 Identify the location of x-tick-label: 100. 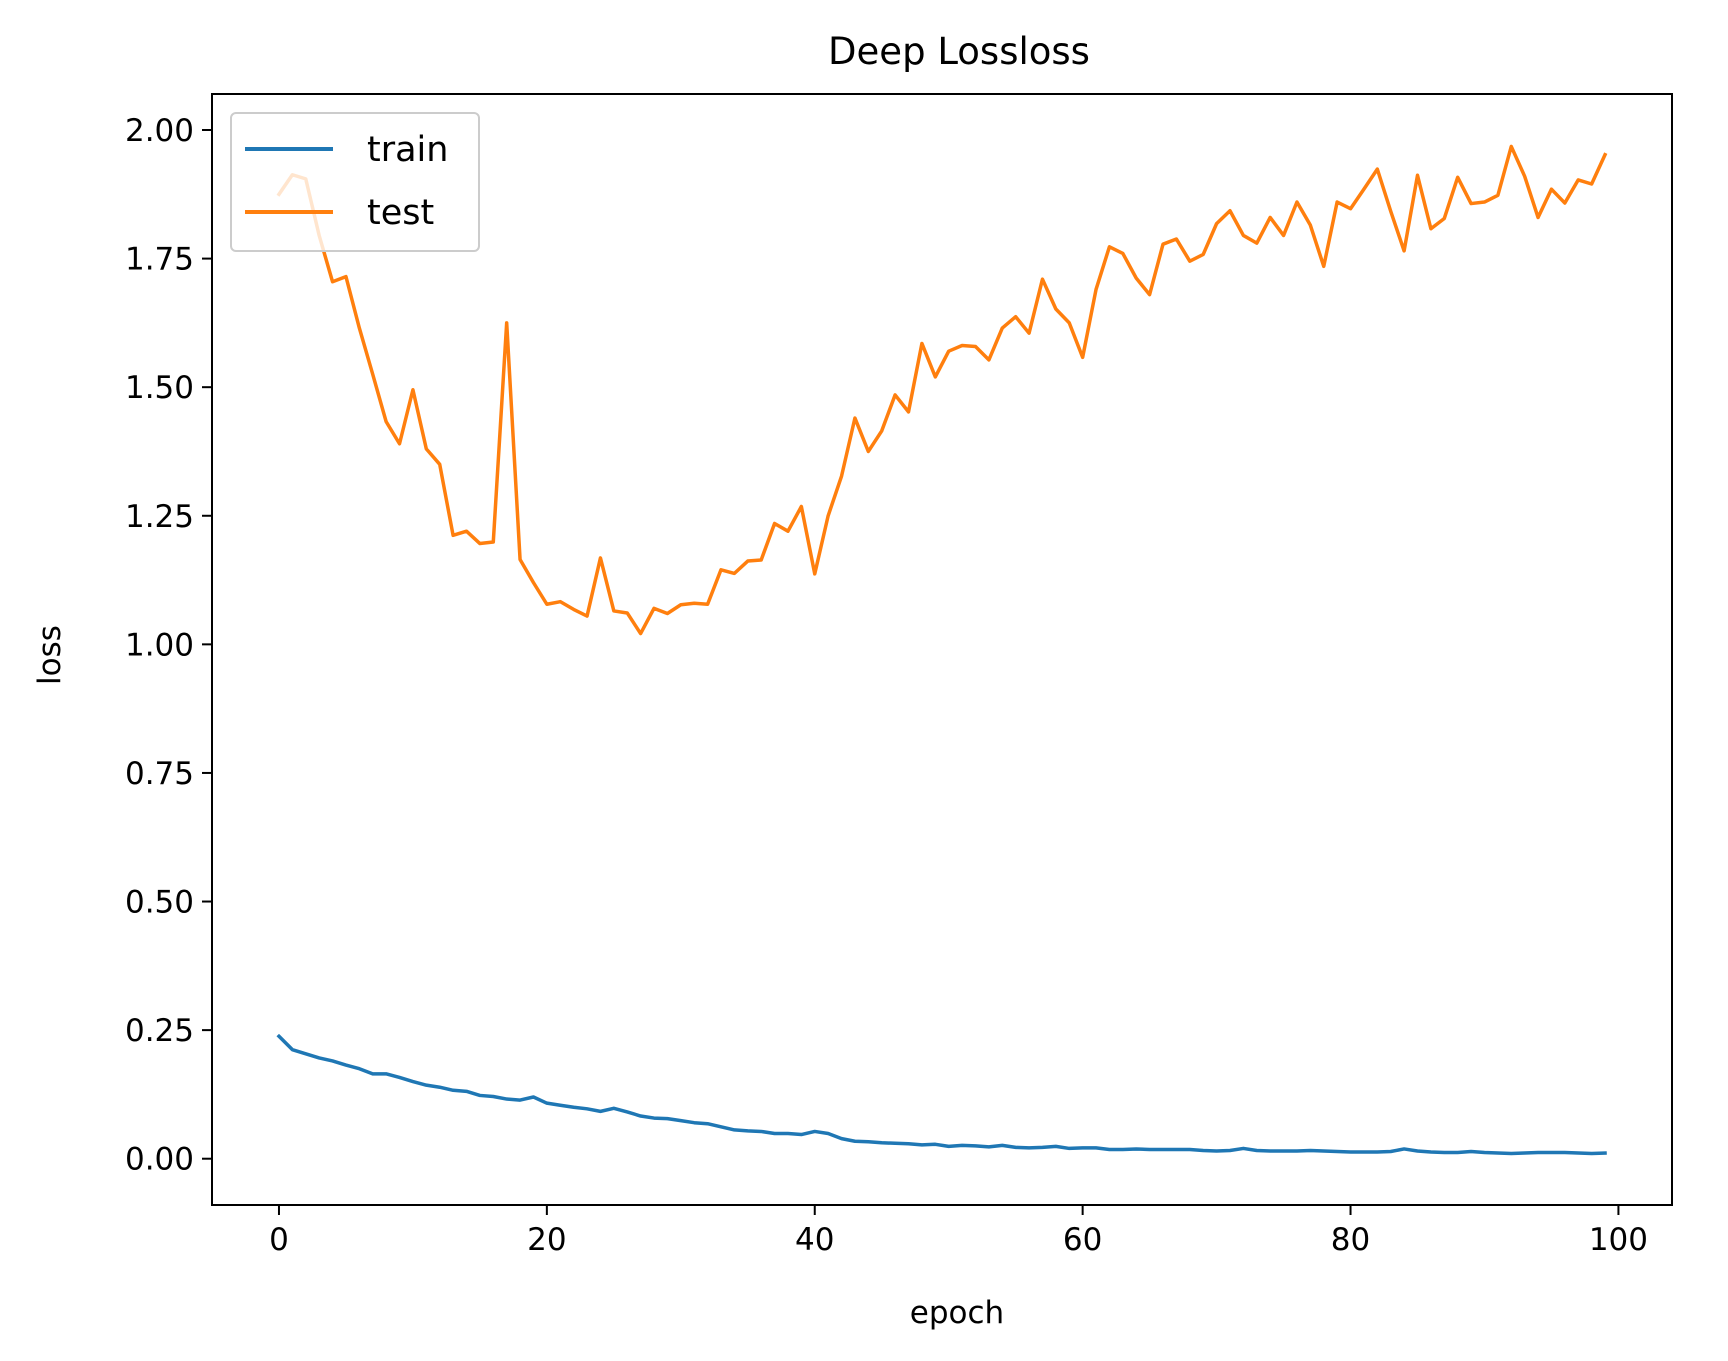
(1618, 1240).